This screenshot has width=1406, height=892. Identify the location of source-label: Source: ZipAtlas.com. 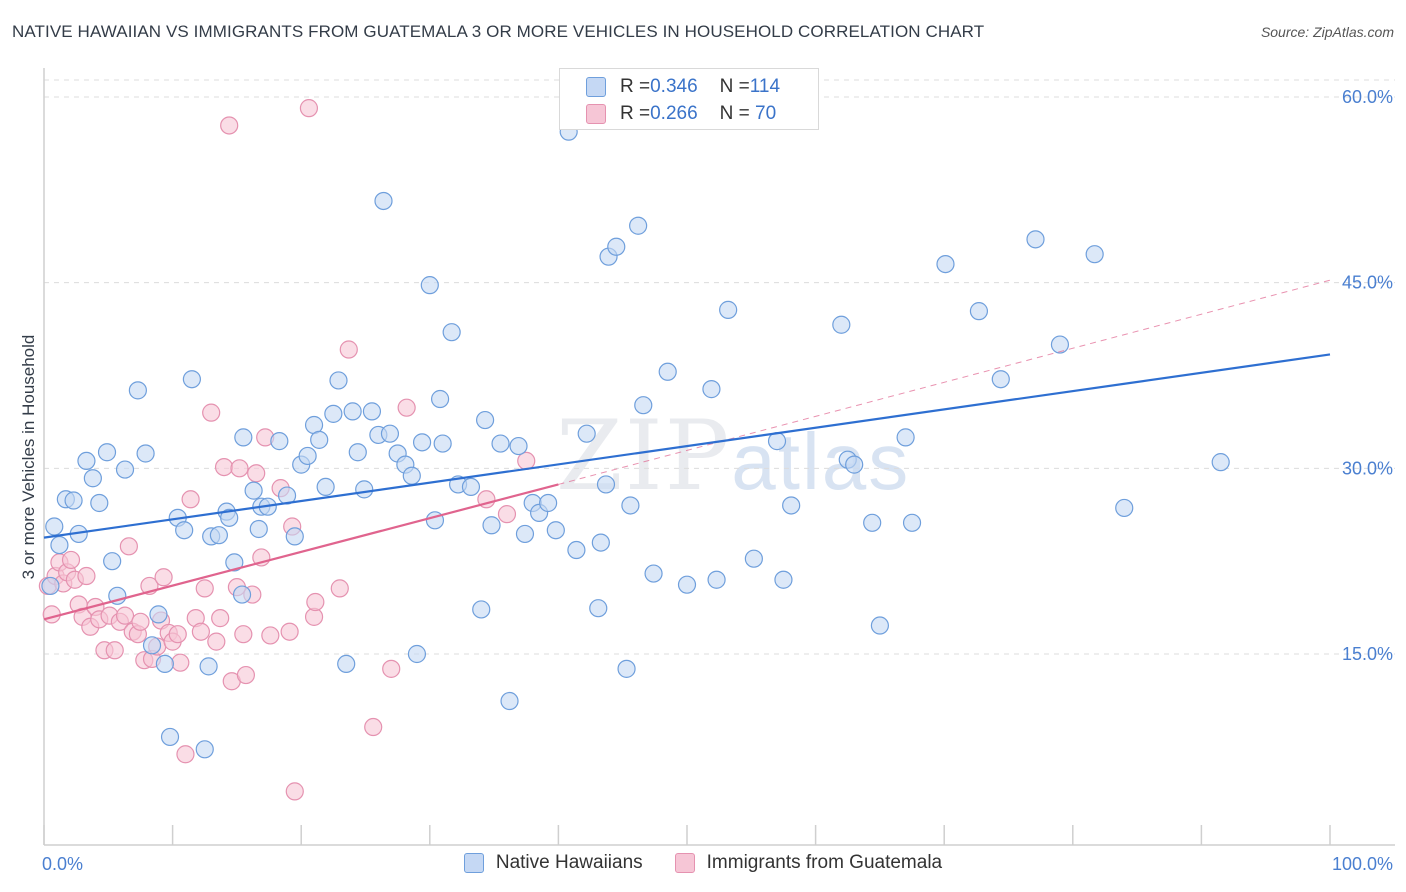
(1327, 32).